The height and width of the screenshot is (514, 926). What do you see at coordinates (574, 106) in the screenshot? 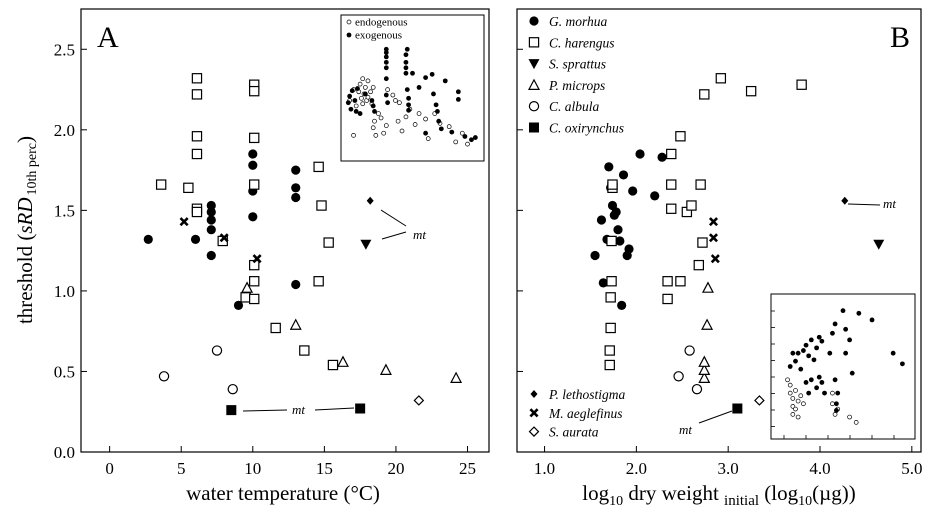
I see `legend-label-c-albula: C. albula` at bounding box center [574, 106].